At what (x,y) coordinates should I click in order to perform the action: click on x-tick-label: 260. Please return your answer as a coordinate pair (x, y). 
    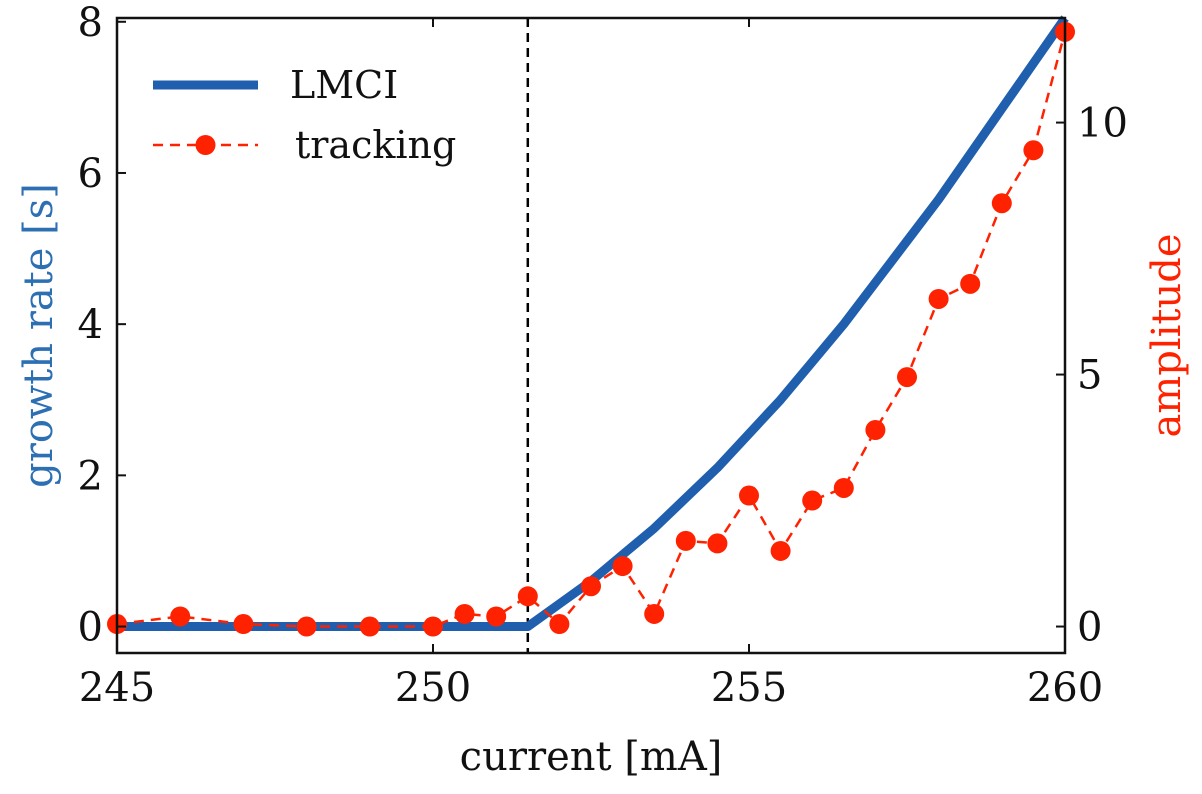
    Looking at the image, I should click on (1065, 688).